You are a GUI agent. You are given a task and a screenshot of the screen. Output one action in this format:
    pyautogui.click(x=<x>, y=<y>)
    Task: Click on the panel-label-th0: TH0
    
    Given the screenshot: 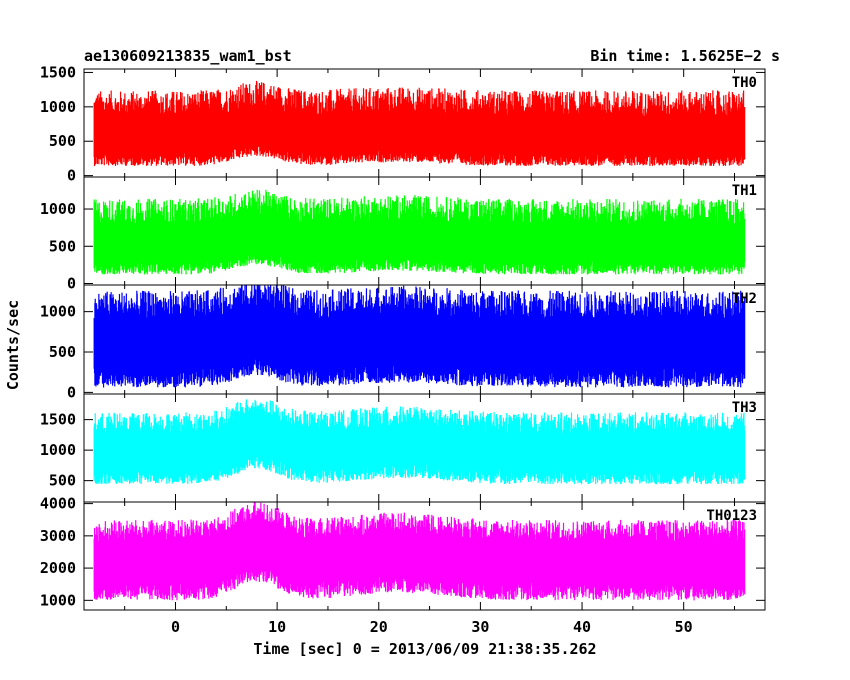 What is the action you would take?
    pyautogui.click(x=744, y=83)
    